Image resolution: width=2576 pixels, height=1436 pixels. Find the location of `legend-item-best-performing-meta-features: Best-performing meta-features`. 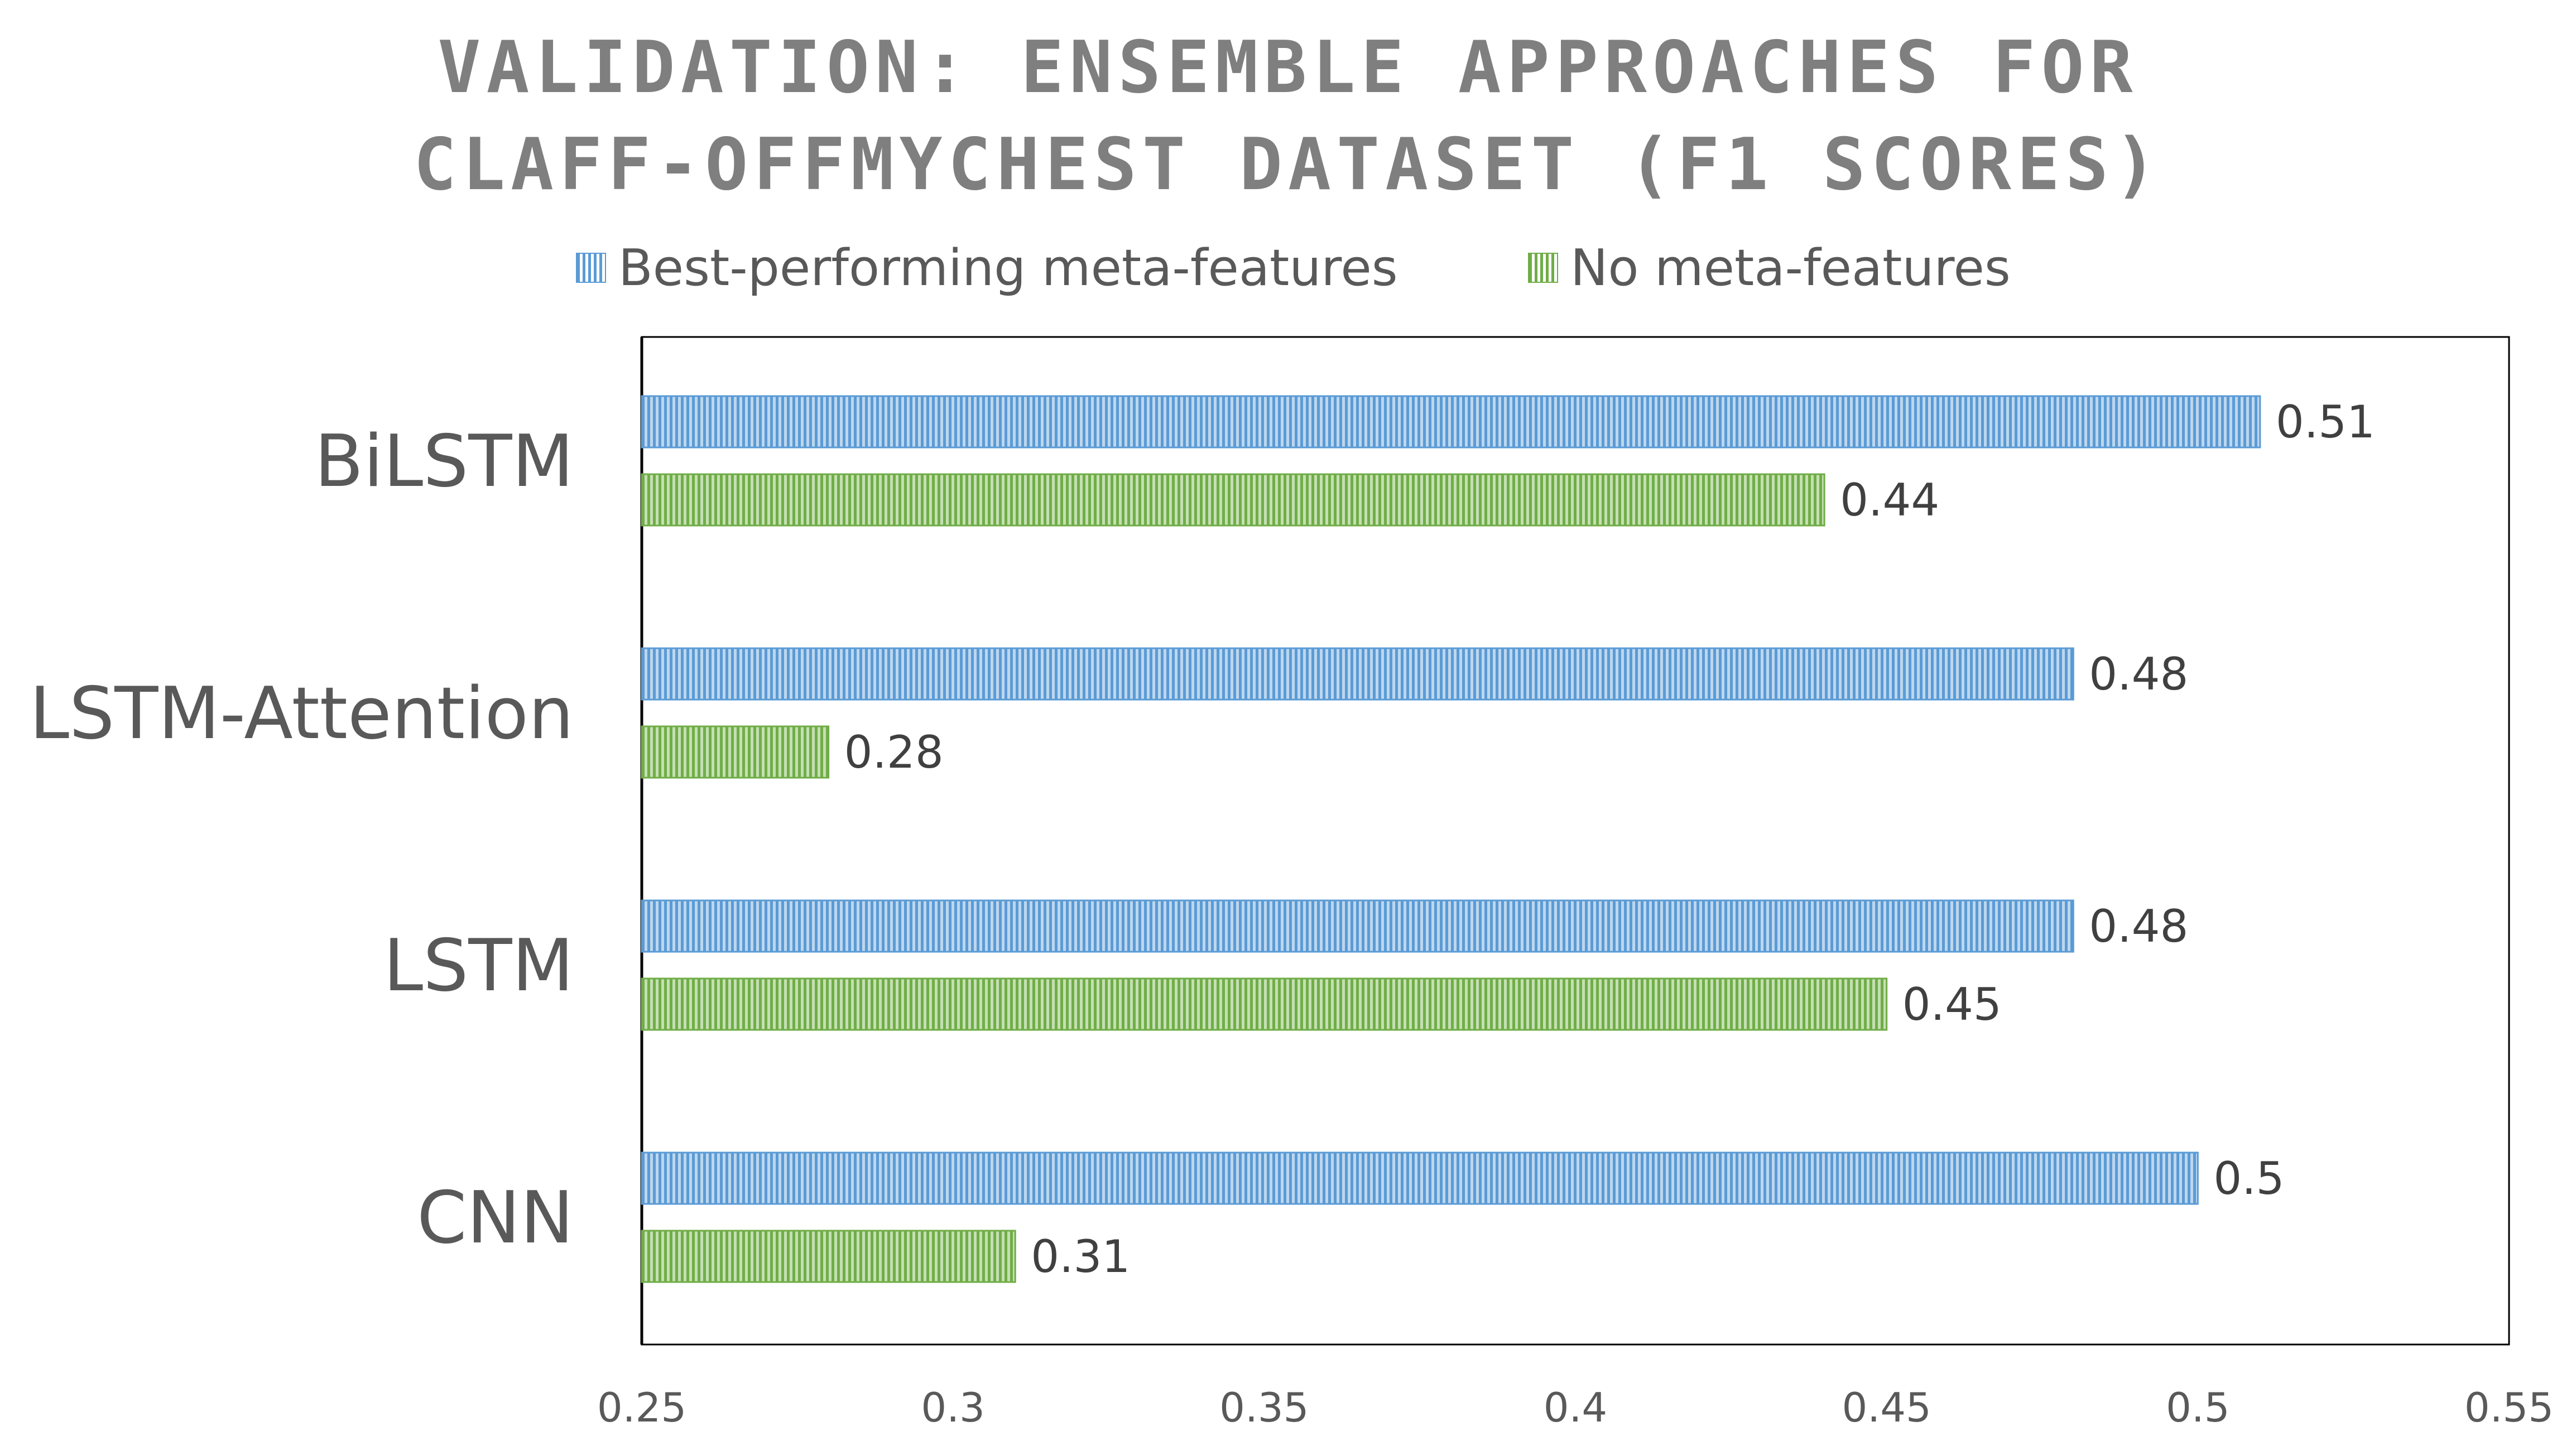

legend-item-best-performing-meta-features: Best-performing meta-features is located at coordinates (987, 267).